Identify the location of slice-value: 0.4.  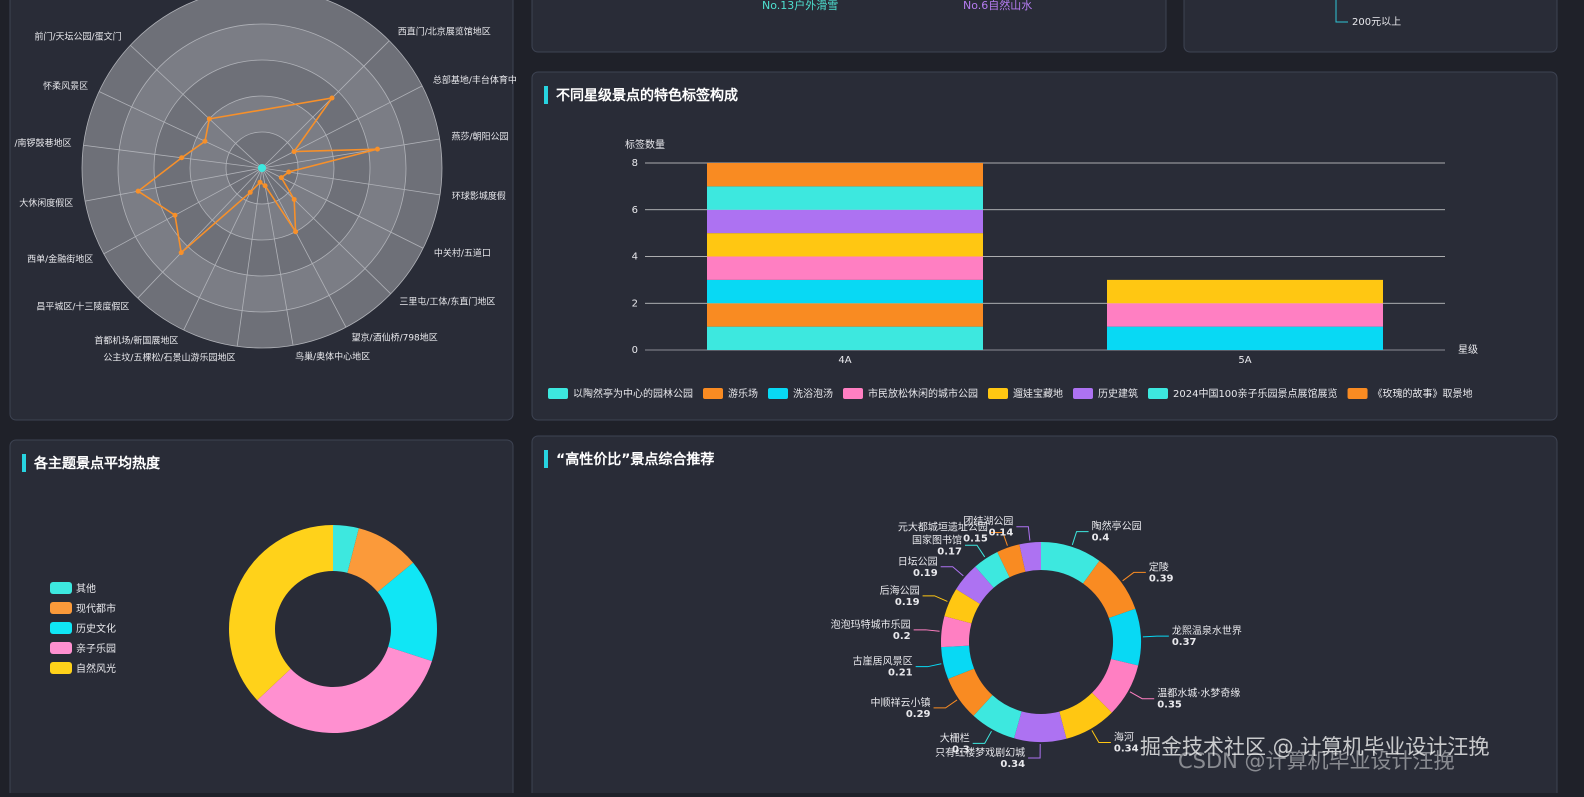
(1101, 538).